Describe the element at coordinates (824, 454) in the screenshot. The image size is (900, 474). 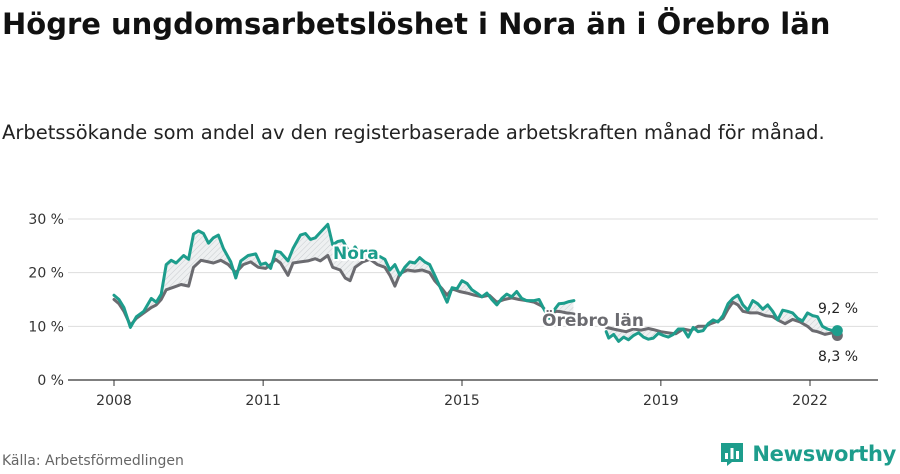
I see `brand-name: Newsworthy` at that location.